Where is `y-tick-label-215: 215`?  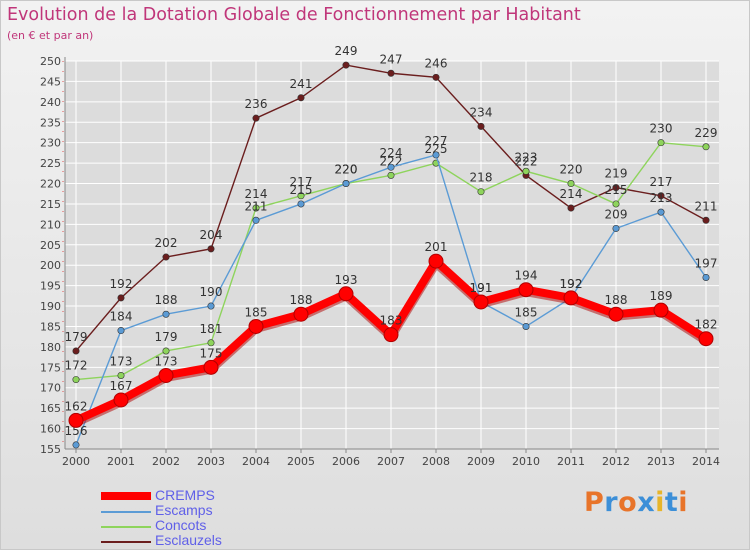
y-tick-label-215: 215 is located at coordinates (50, 204).